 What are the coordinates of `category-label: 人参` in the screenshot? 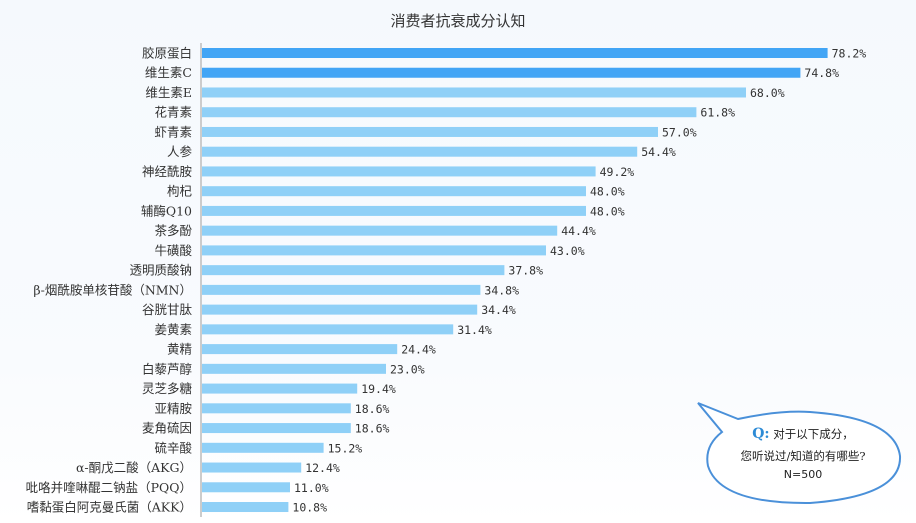 It's located at (180, 151).